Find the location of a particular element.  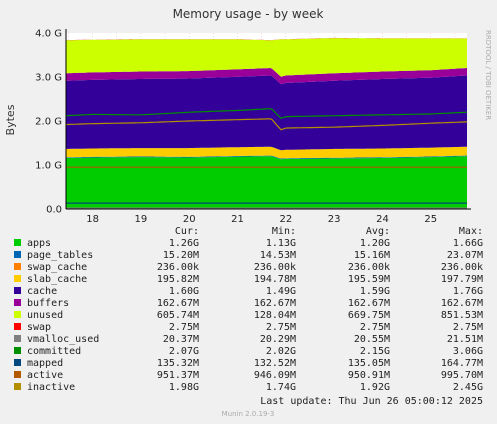

legend-value-min: 1.13G is located at coordinates (281, 243).